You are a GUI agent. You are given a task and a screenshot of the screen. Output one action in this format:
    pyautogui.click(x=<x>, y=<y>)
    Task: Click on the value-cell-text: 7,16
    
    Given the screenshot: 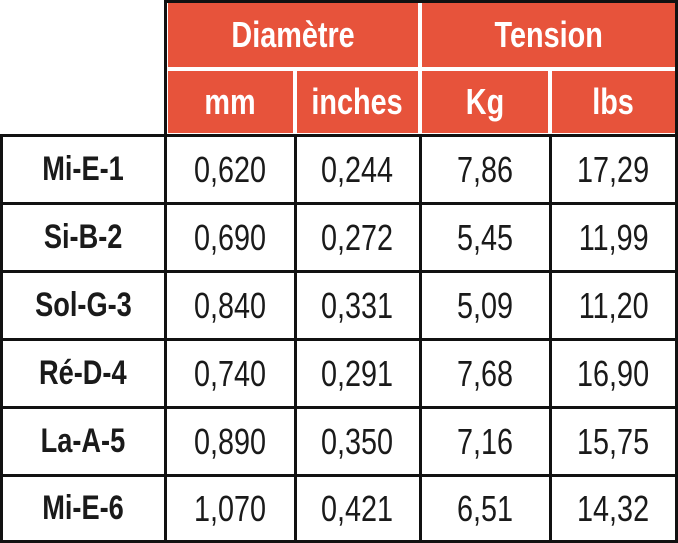 What is the action you would take?
    pyautogui.click(x=485, y=441)
    